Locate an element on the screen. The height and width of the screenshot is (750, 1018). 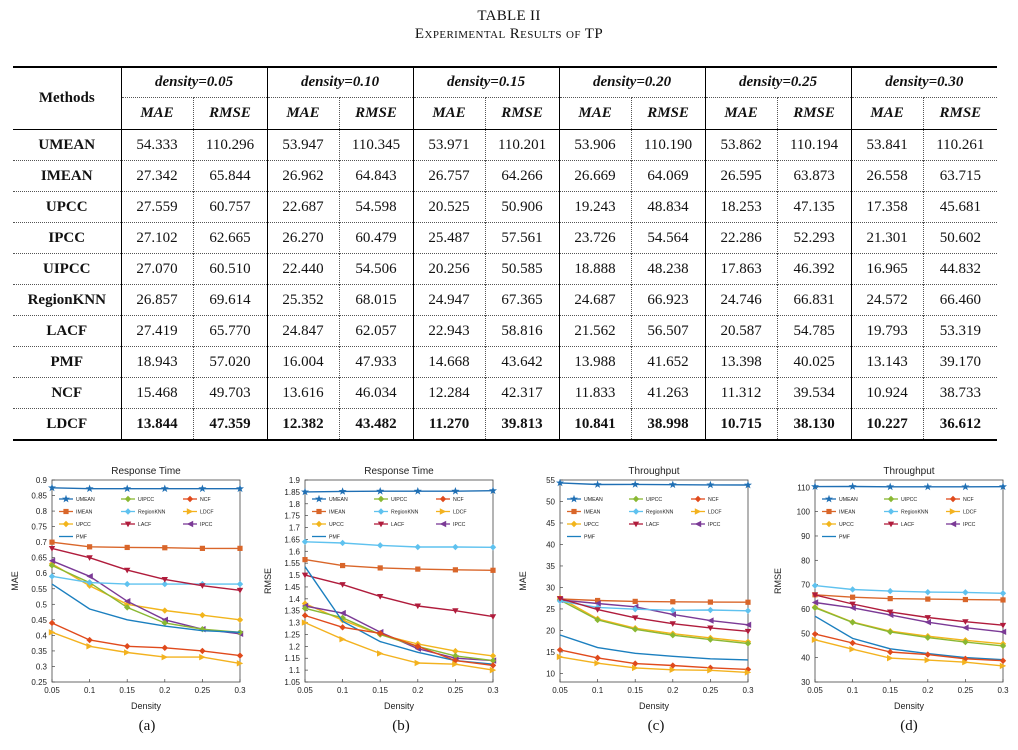
chart-title: Throughput is located at coordinates (653, 471).